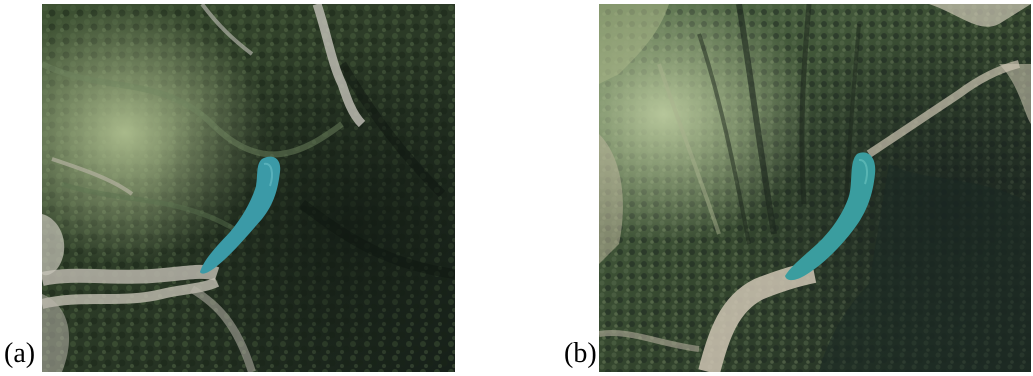 Image resolution: width=1033 pixels, height=376 pixels. I want to click on panel-a-label: (a), so click(19, 354).